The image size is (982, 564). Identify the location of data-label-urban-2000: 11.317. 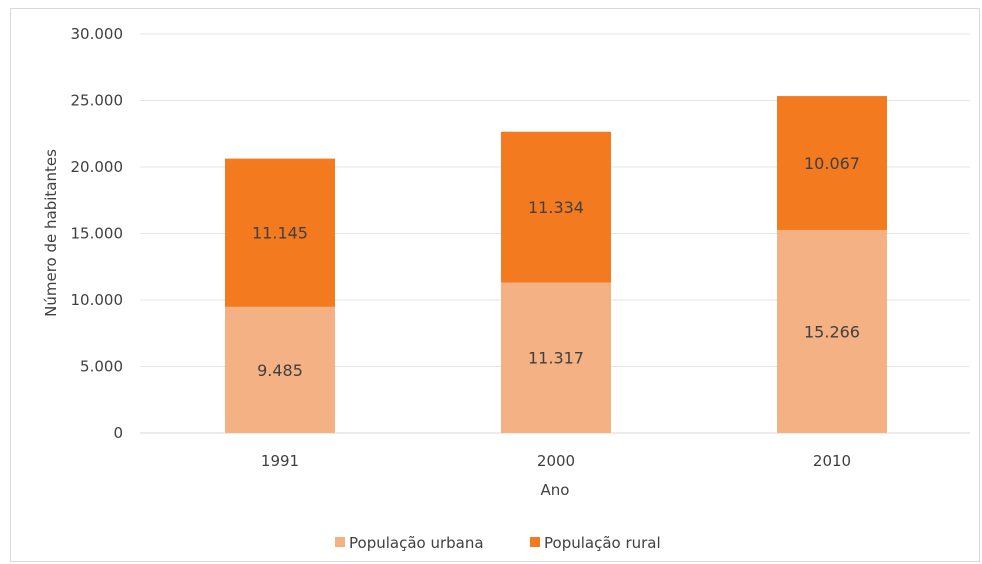
(556, 358).